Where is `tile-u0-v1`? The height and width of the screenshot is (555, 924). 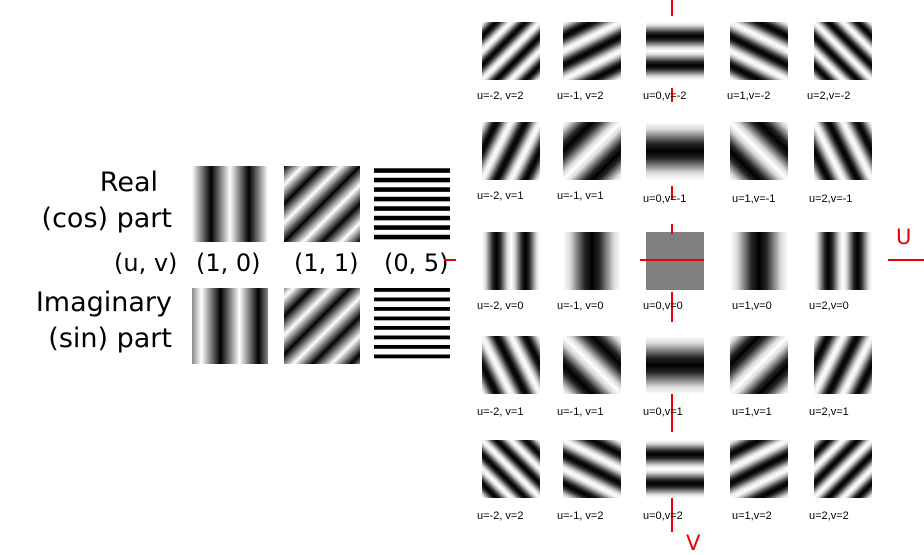 tile-u0-v1 is located at coordinates (675, 365).